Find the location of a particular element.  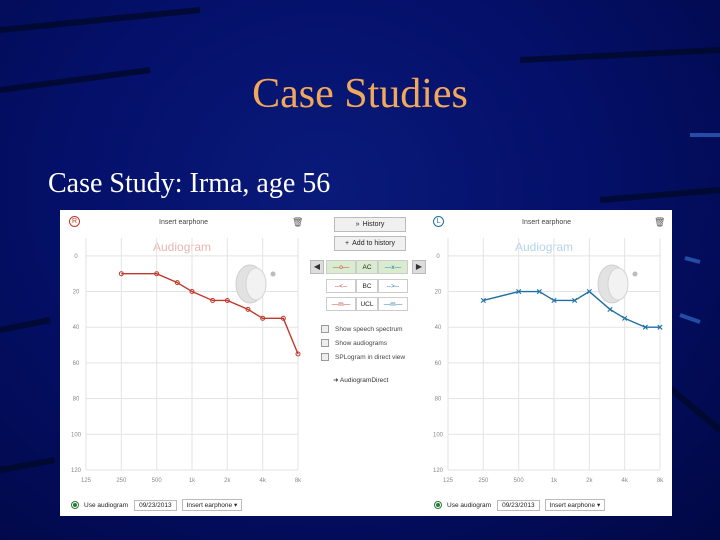

legend-ac-left-symbol: —x— is located at coordinates (393, 267).